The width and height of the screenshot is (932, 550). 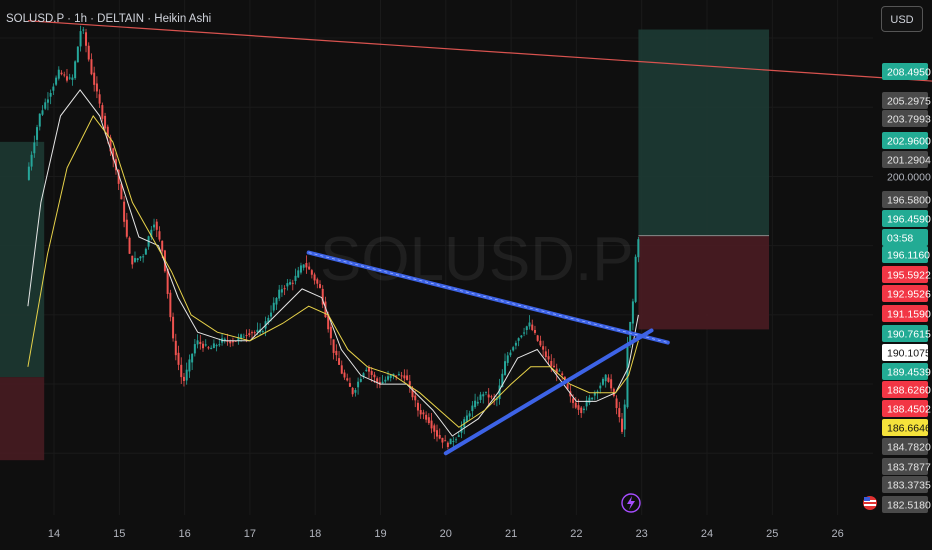 What do you see at coordinates (704, 132) in the screenshot?
I see `profit-zone` at bounding box center [704, 132].